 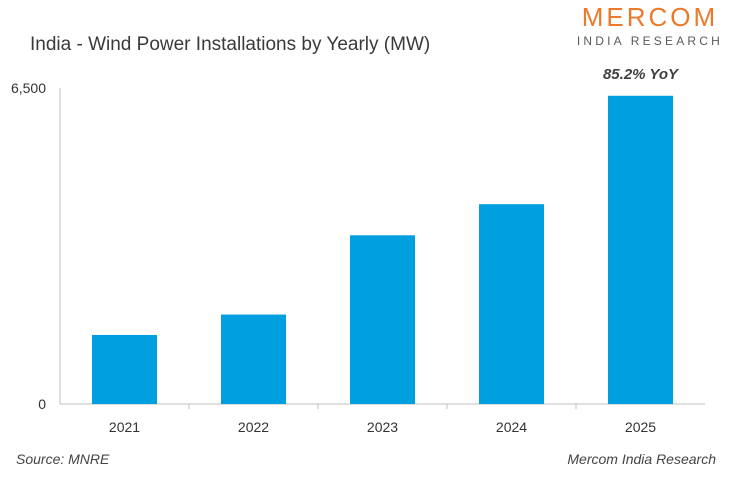 What do you see at coordinates (124, 427) in the screenshot?
I see `x-tick-label: 2021` at bounding box center [124, 427].